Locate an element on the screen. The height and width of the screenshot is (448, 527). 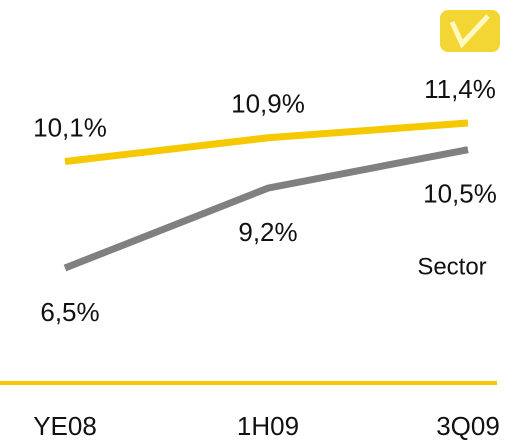
data-label: 10,9% is located at coordinates (268, 104).